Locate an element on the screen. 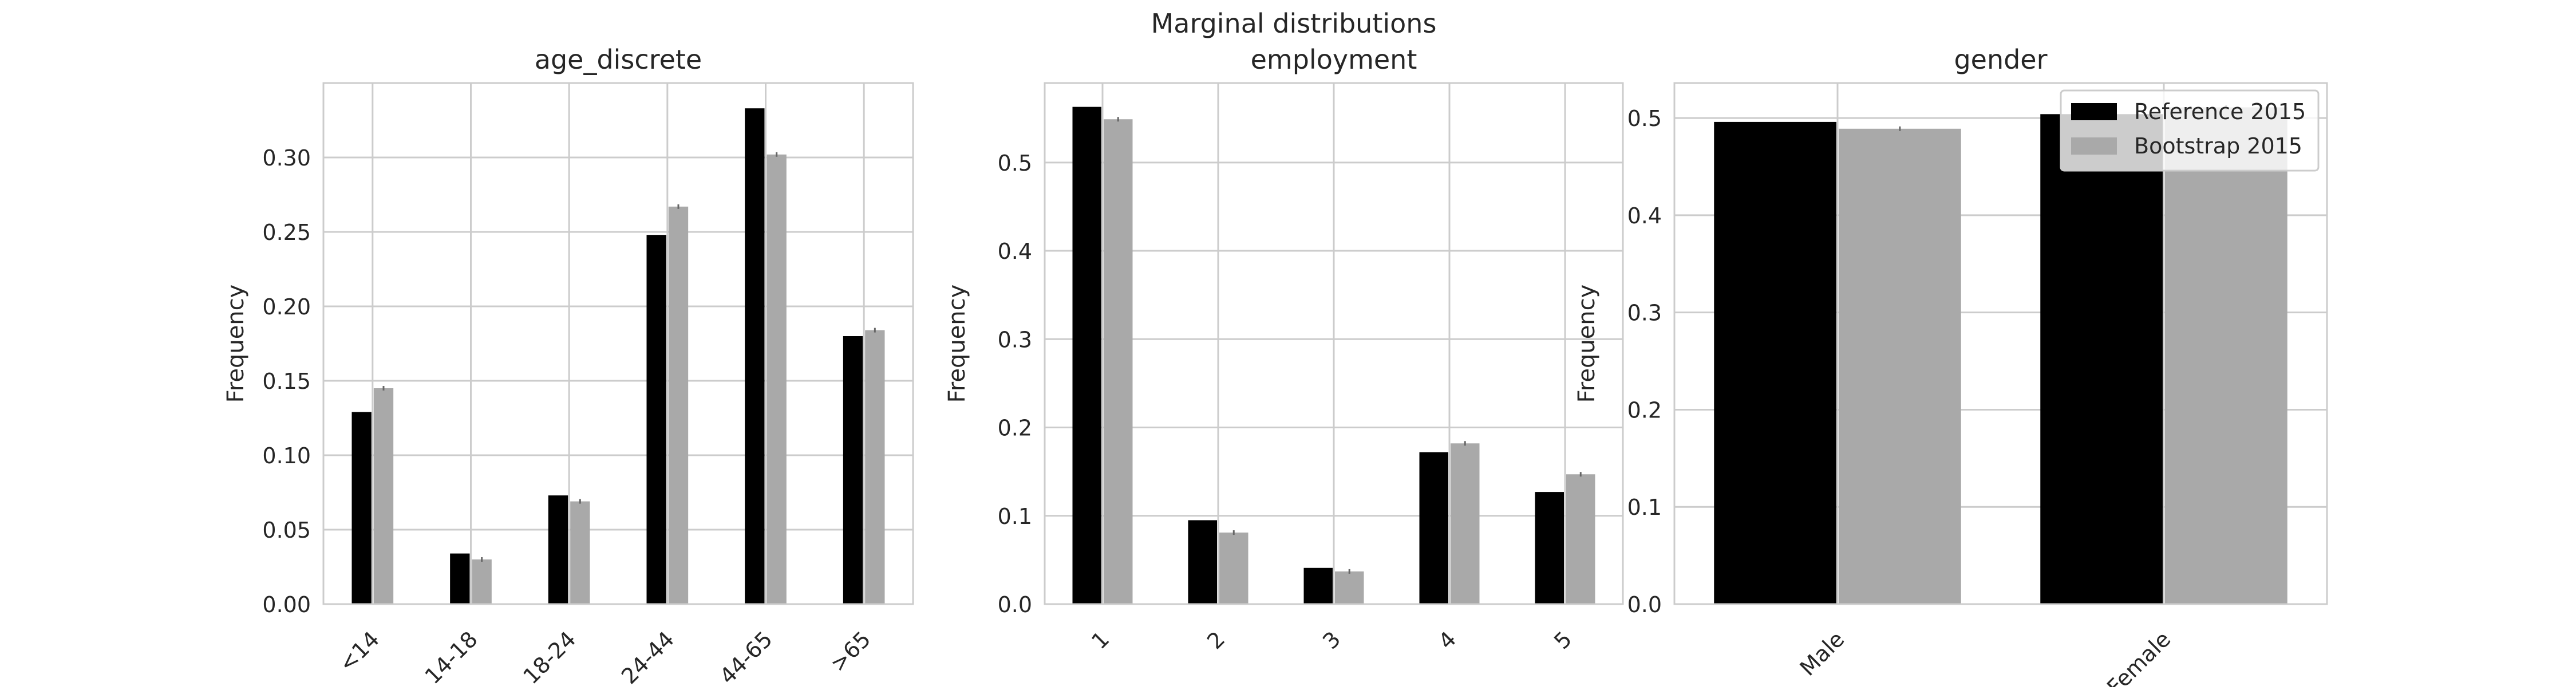 Image resolution: width=2576 pixels, height=690 pixels. x-tick-label: 1 is located at coordinates (1100, 640).